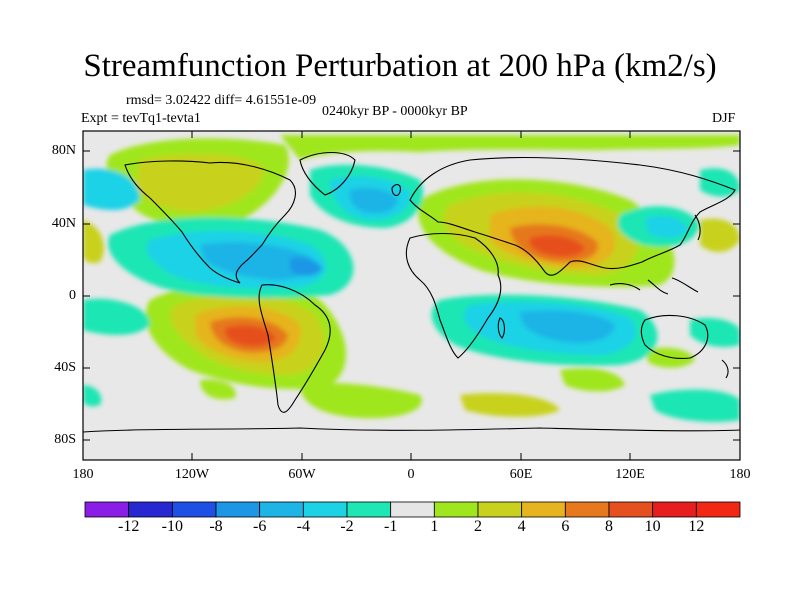 This screenshot has width=800, height=600. Describe the element at coordinates (192, 474) in the screenshot. I see `lon-label-120w: 120W` at that location.